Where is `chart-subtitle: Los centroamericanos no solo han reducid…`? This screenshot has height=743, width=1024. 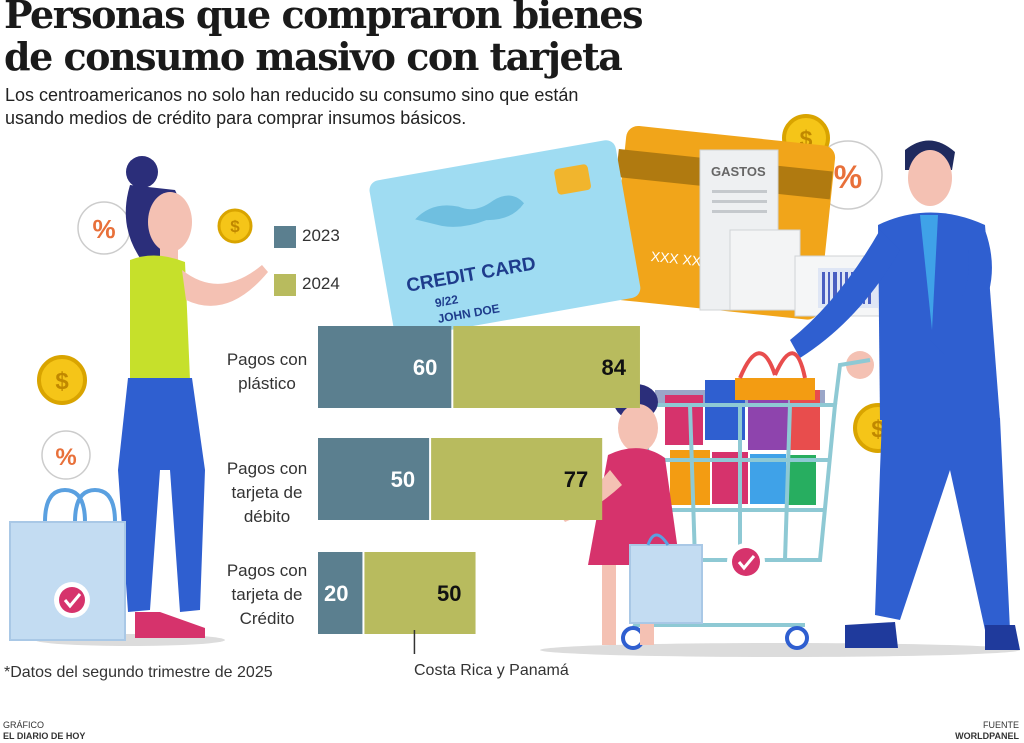 chart-subtitle: Los centroamericanos no solo han reducid… is located at coordinates (305, 107).